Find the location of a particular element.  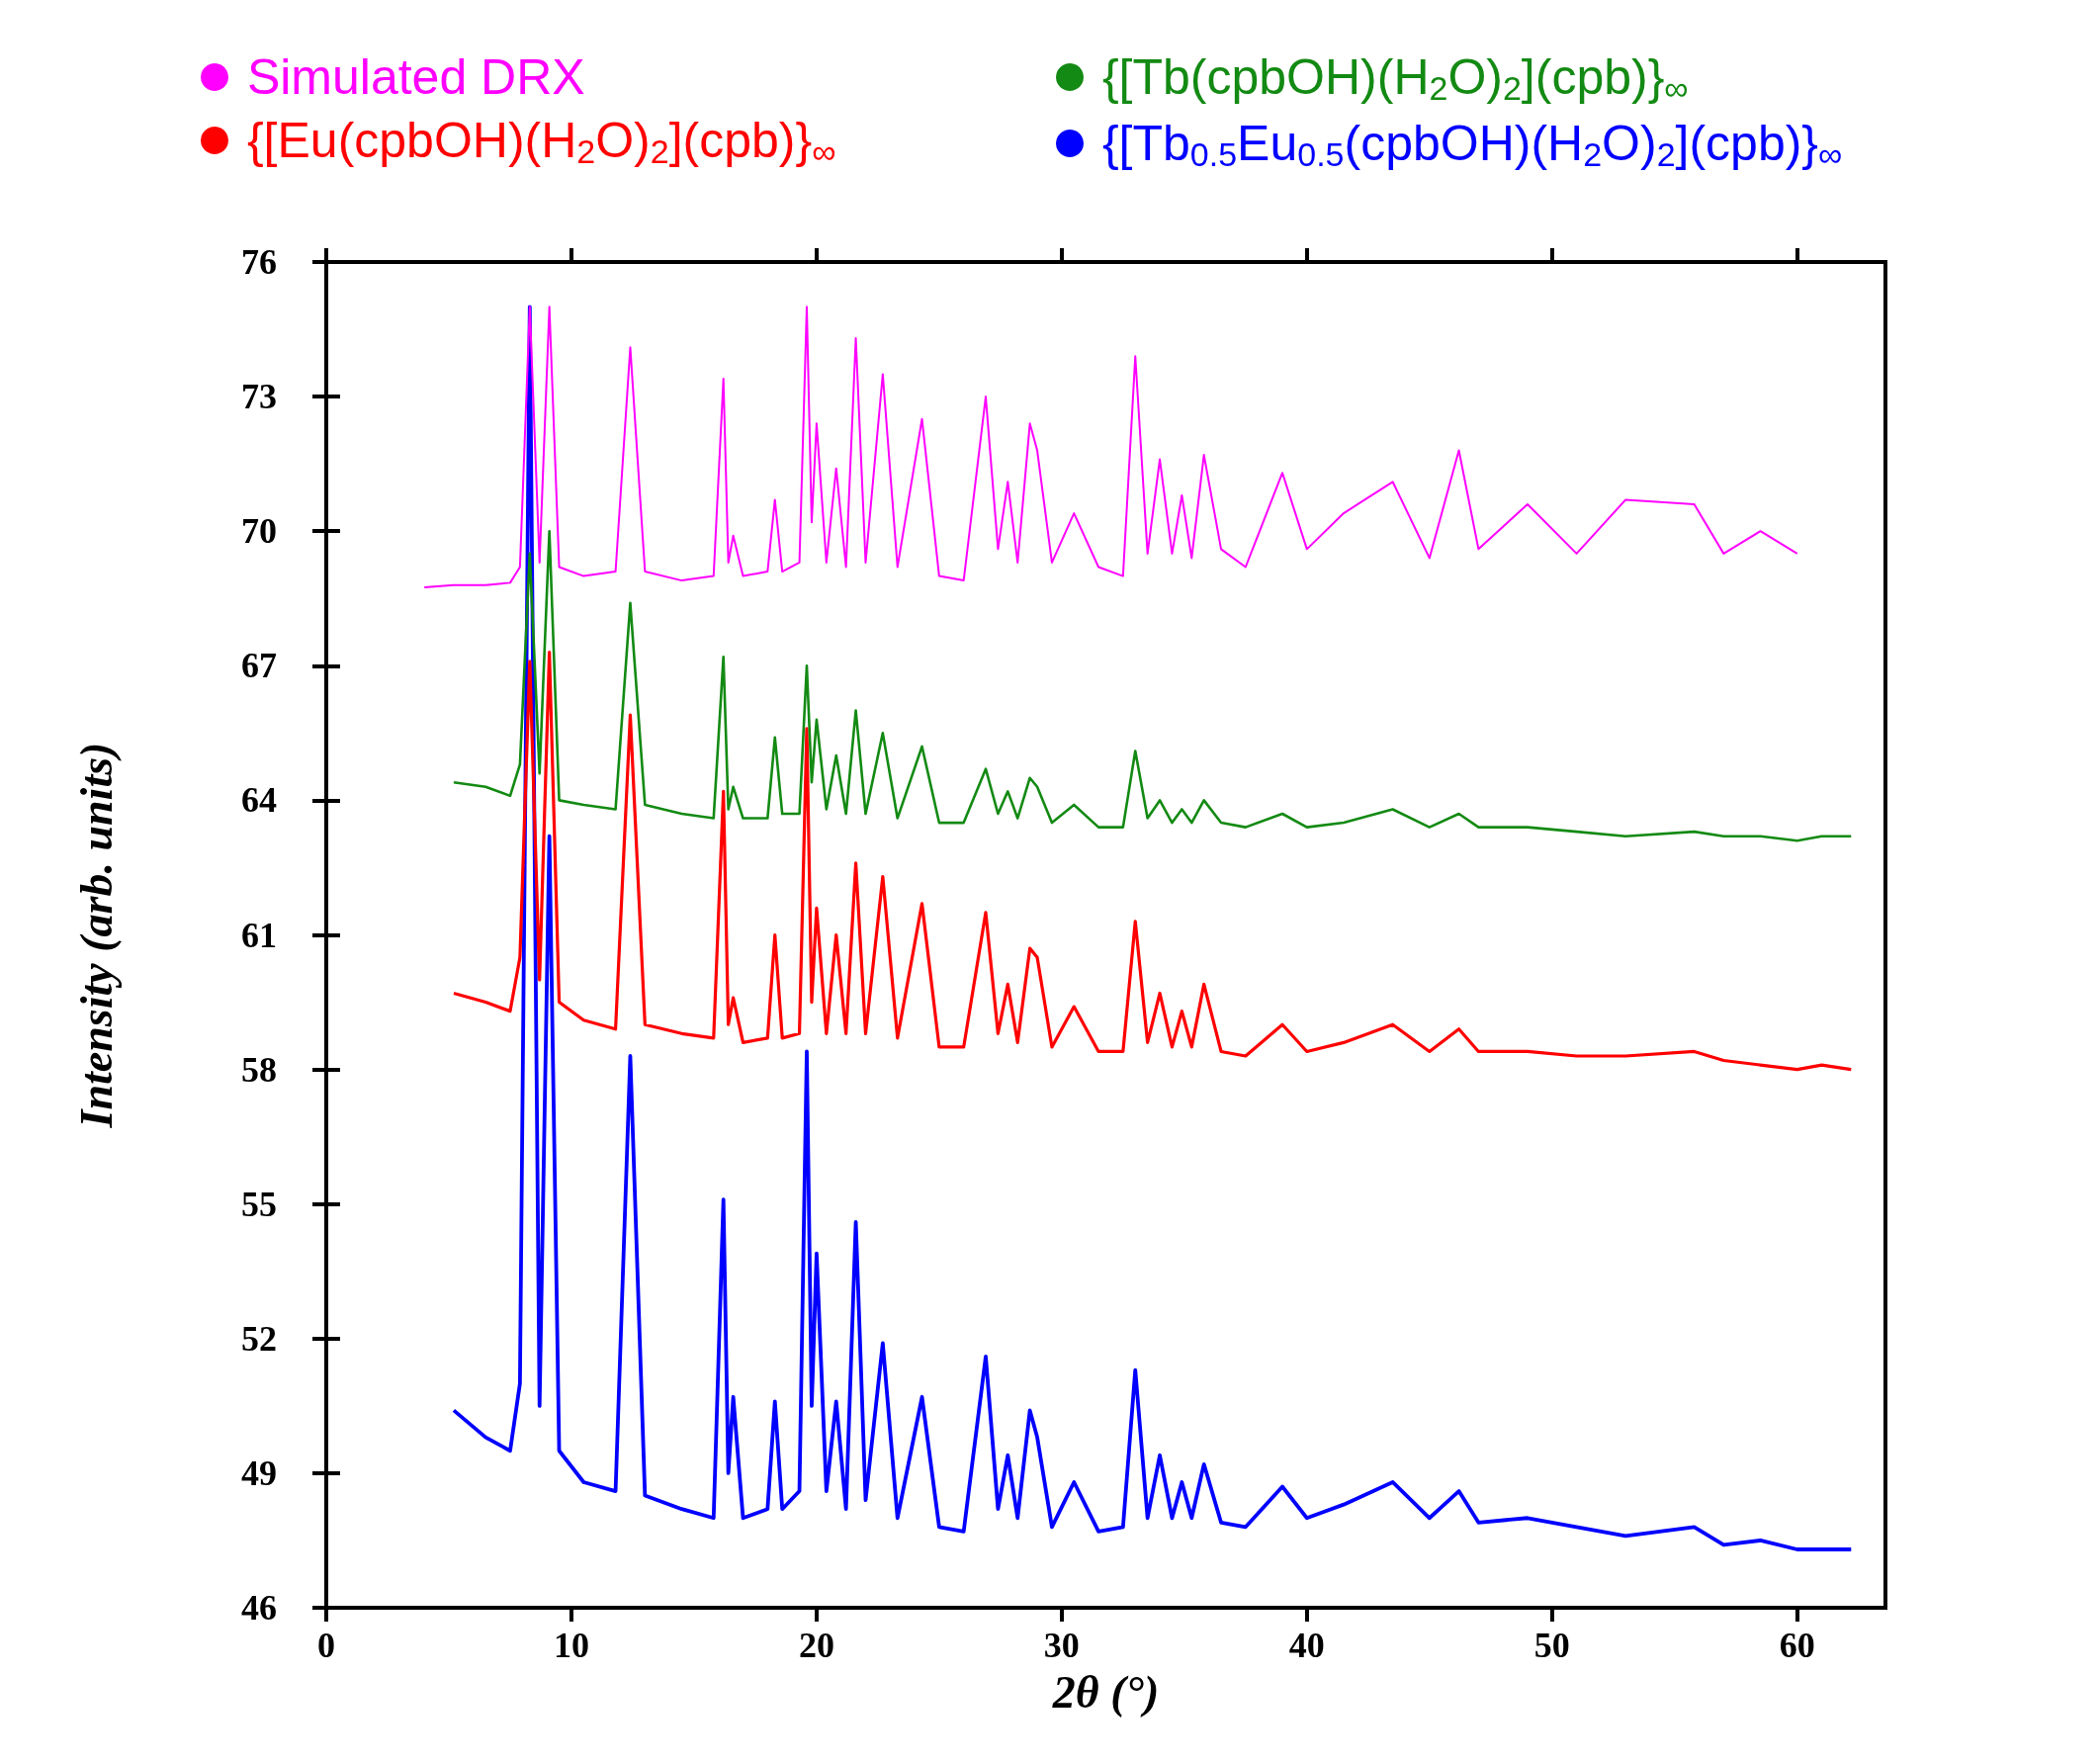

x-tick-label: 50 is located at coordinates (1551, 1646).